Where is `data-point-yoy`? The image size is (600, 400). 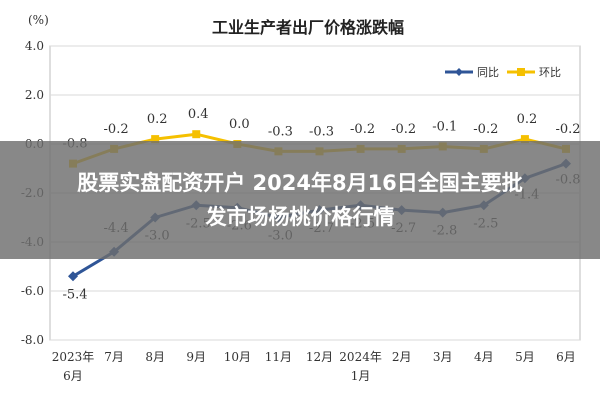
data-point-yoy is located at coordinates (73, 276).